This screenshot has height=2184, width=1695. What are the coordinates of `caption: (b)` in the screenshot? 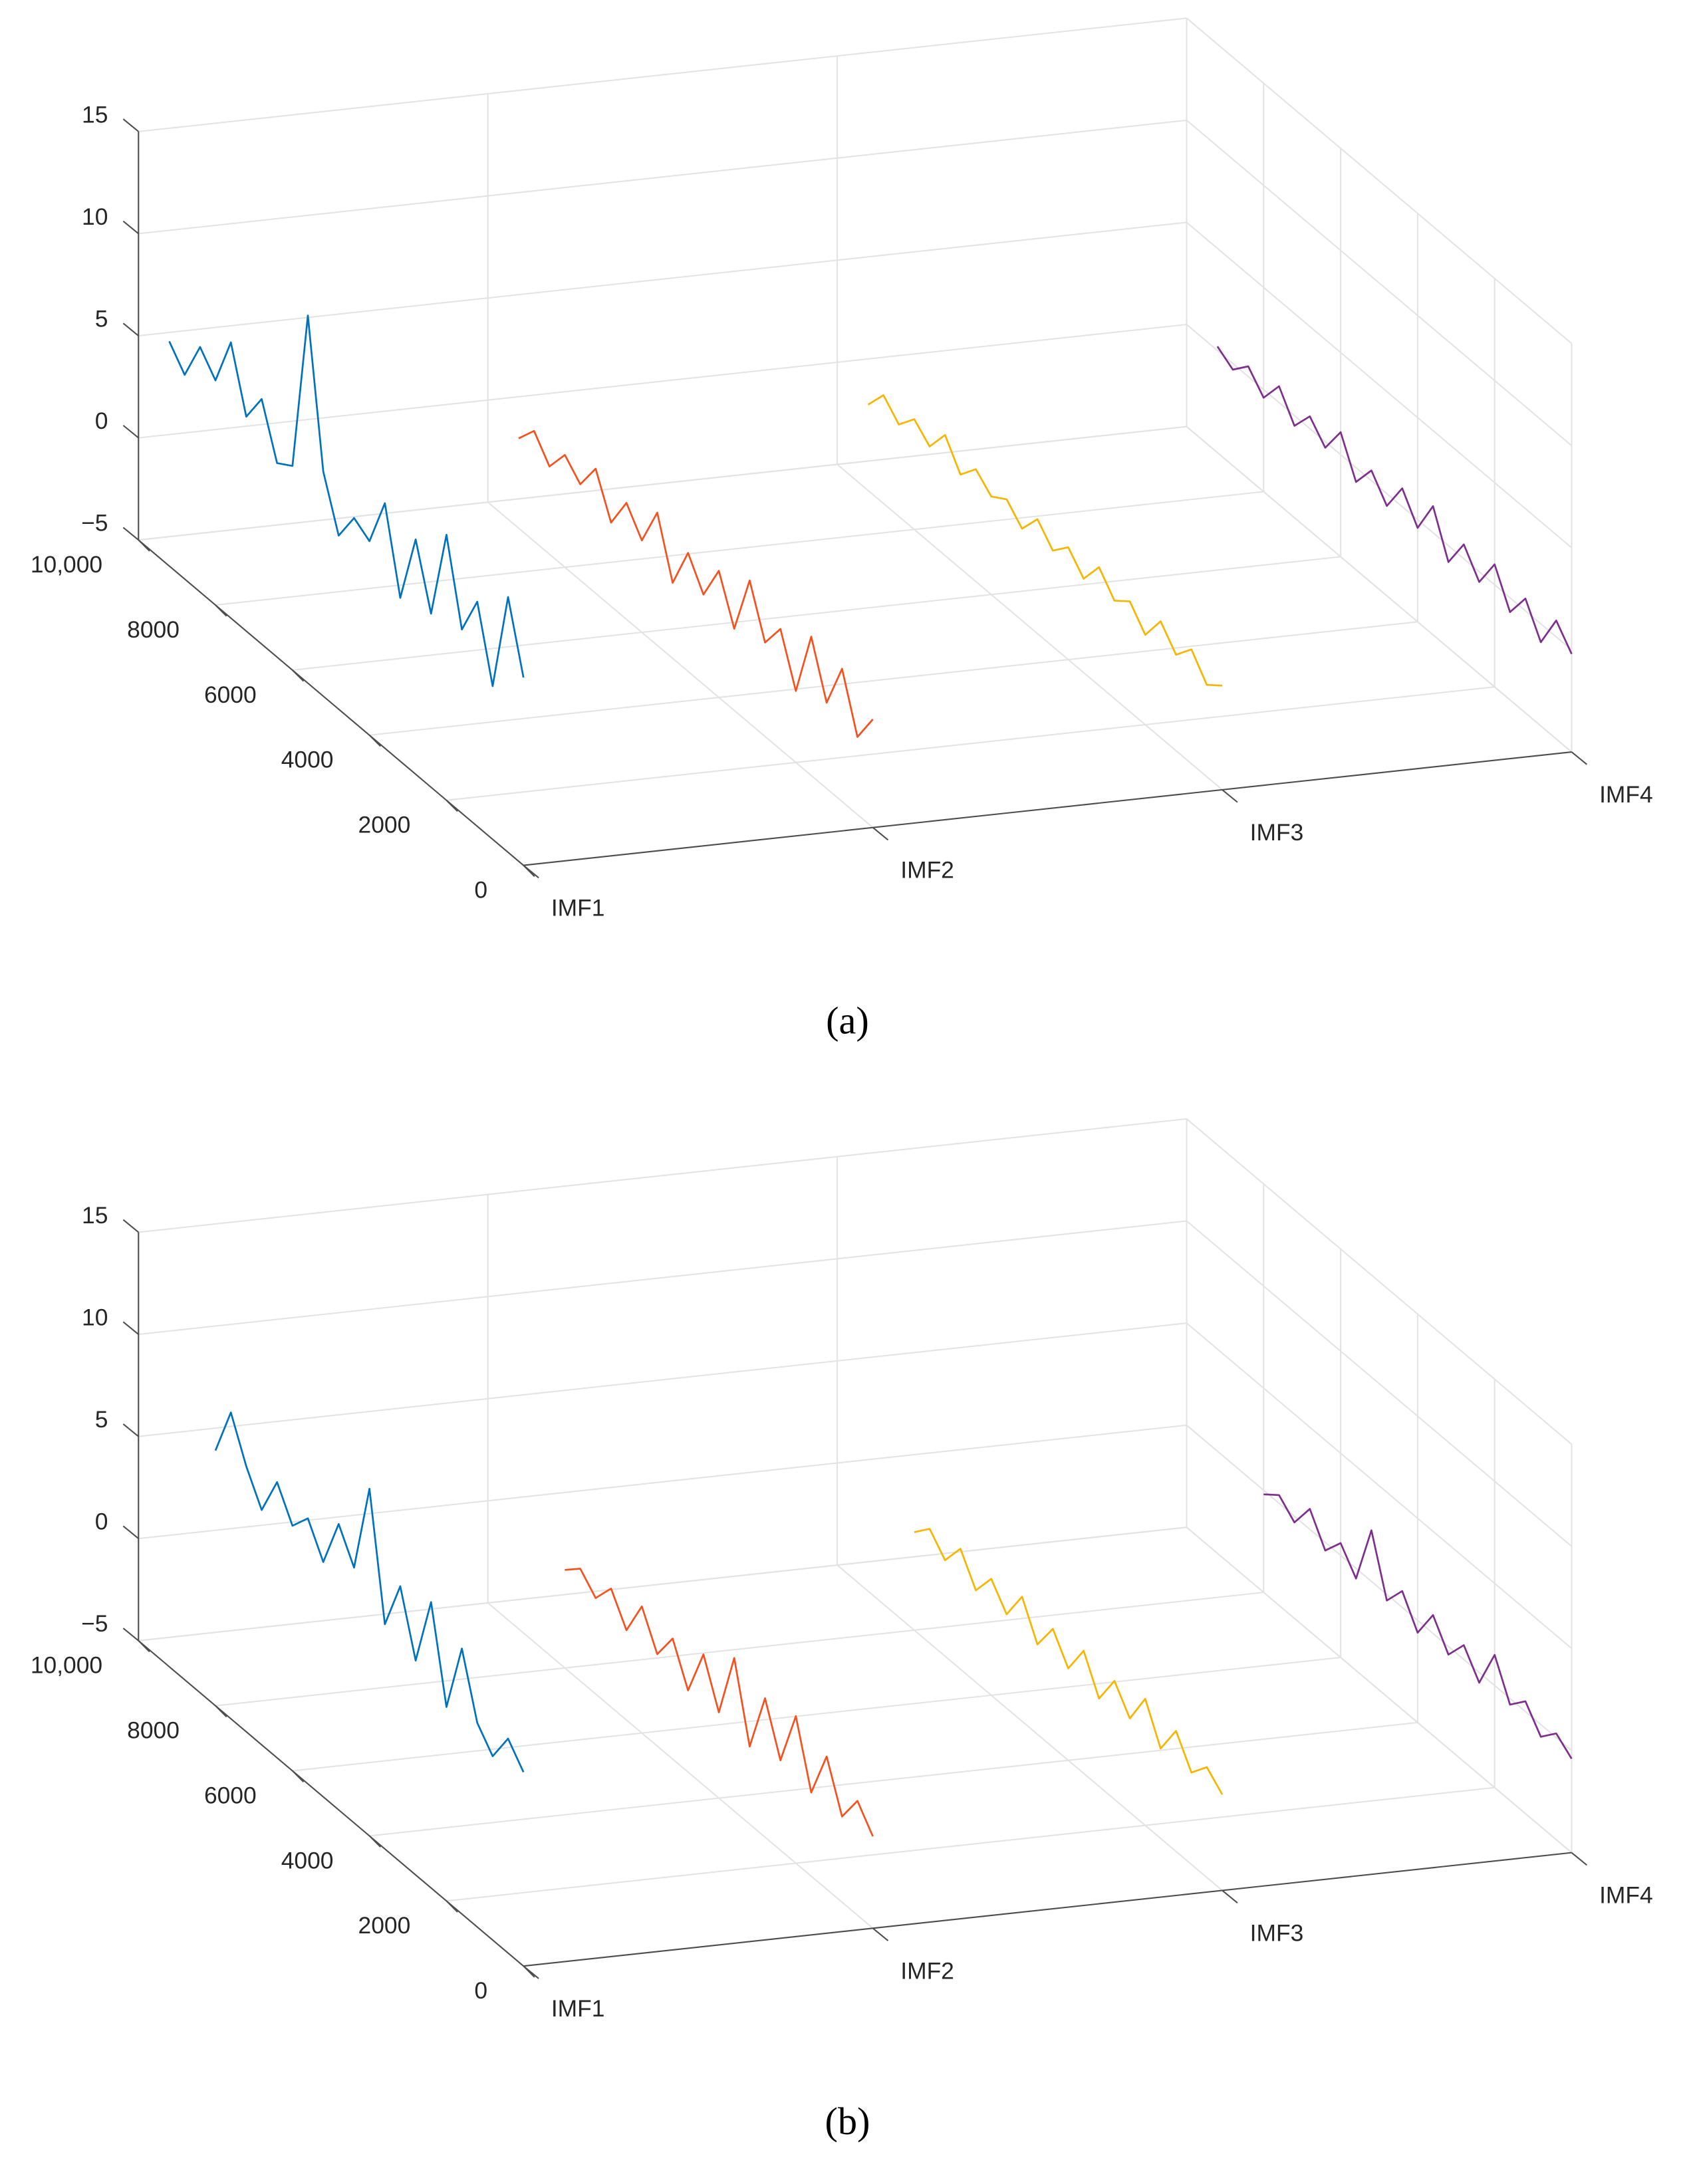 It's located at (847, 2121).